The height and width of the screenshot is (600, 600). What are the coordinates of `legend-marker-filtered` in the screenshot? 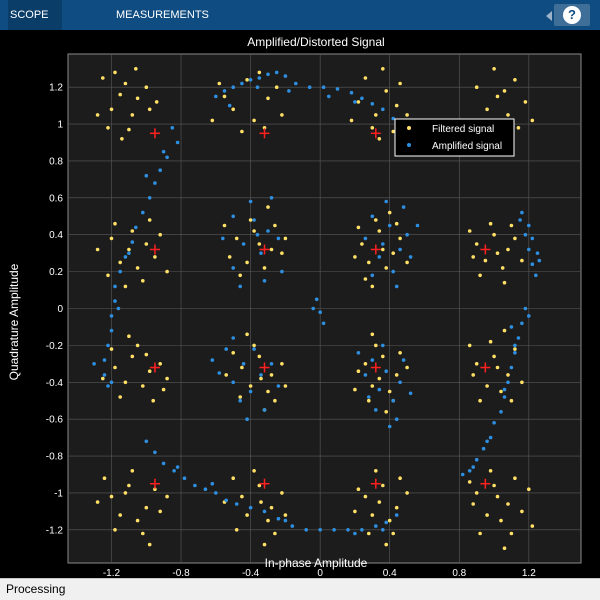 It's located at (409, 128).